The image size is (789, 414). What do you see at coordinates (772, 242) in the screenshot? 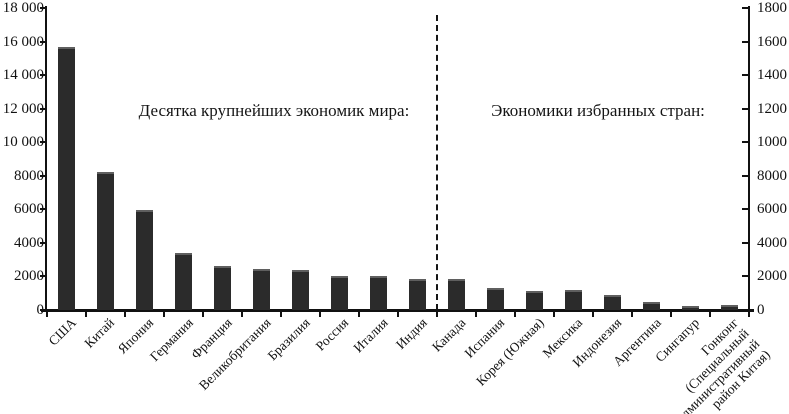
I see `y-axis-right-tick-label: 4000` at bounding box center [772, 242].